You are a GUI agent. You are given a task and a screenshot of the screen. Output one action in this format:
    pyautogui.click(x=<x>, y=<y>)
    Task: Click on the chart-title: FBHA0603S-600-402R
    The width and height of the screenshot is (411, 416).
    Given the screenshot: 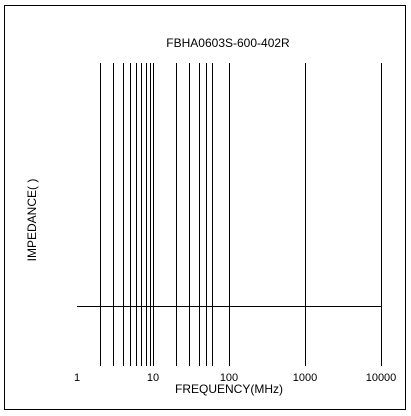 What is the action you would take?
    pyautogui.click(x=228, y=43)
    